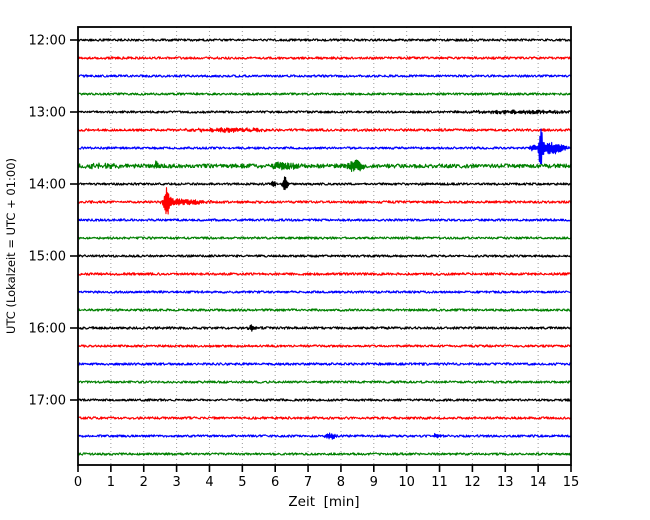 This screenshot has width=650, height=520. Describe the element at coordinates (505, 482) in the screenshot. I see `x-tick-label: 13` at that location.